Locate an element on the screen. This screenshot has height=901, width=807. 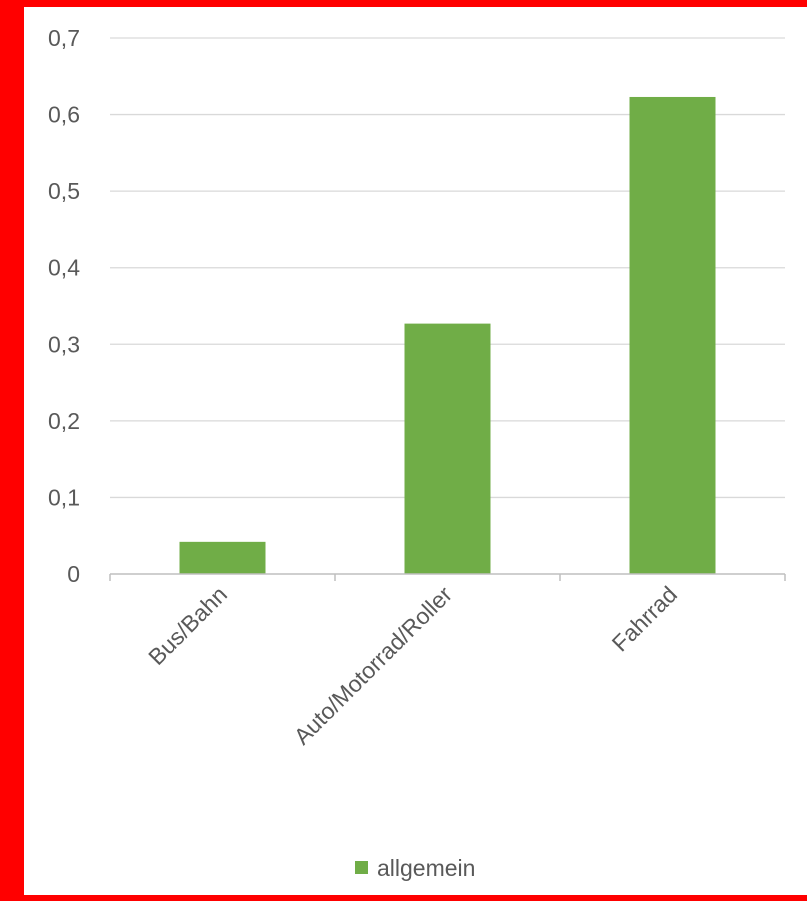
x-category-label: Fahrrad is located at coordinates (644, 618).